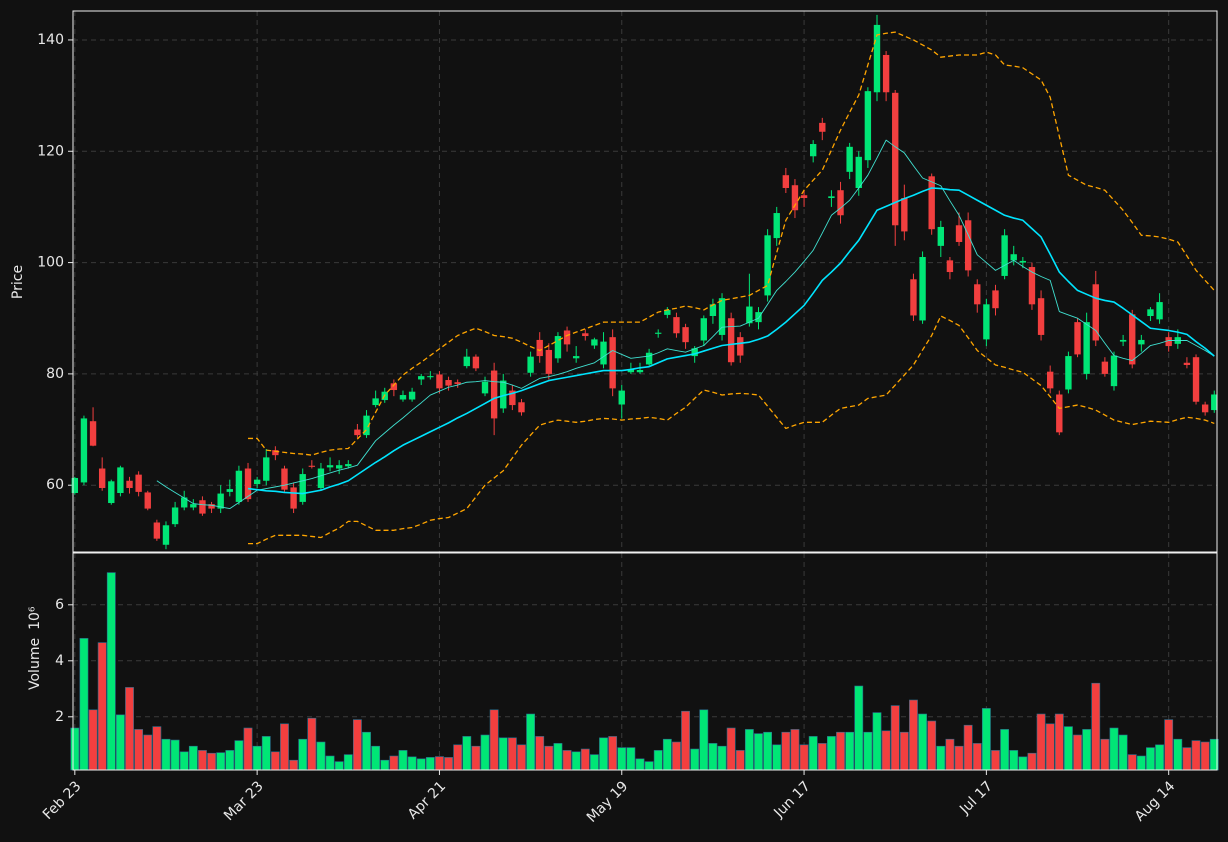 The image size is (1228, 842). I want to click on y-tick-label: 2, so click(59, 717).